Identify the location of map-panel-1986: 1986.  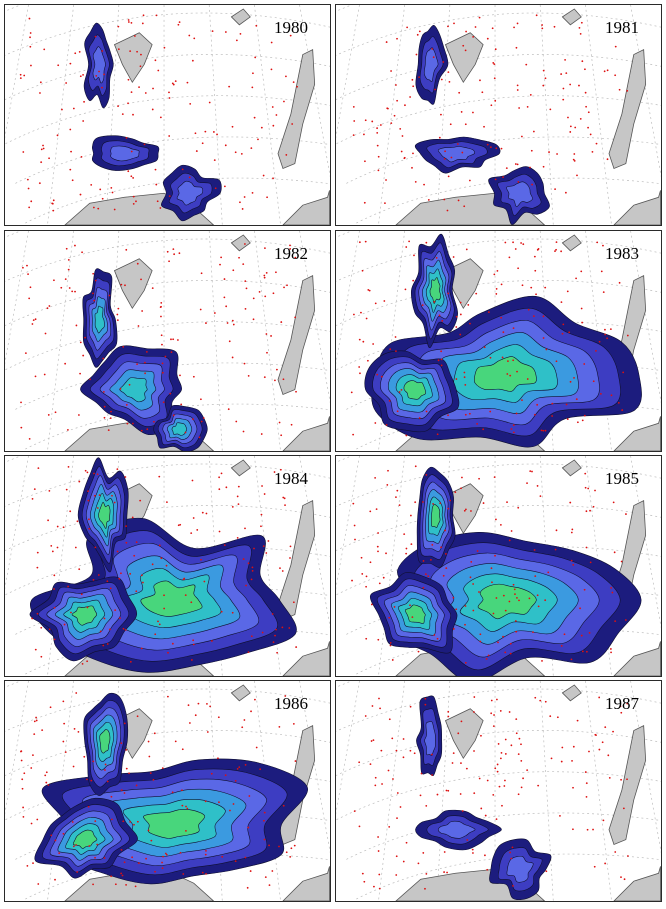
(167, 791).